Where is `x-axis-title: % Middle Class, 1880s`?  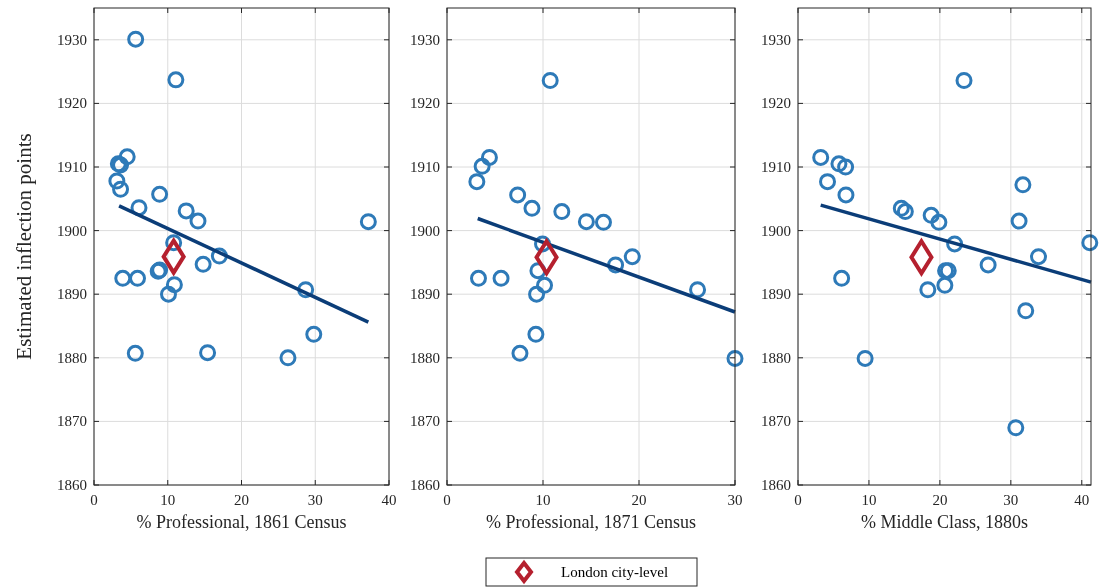 x-axis-title: % Middle Class, 1880s is located at coordinates (944, 522).